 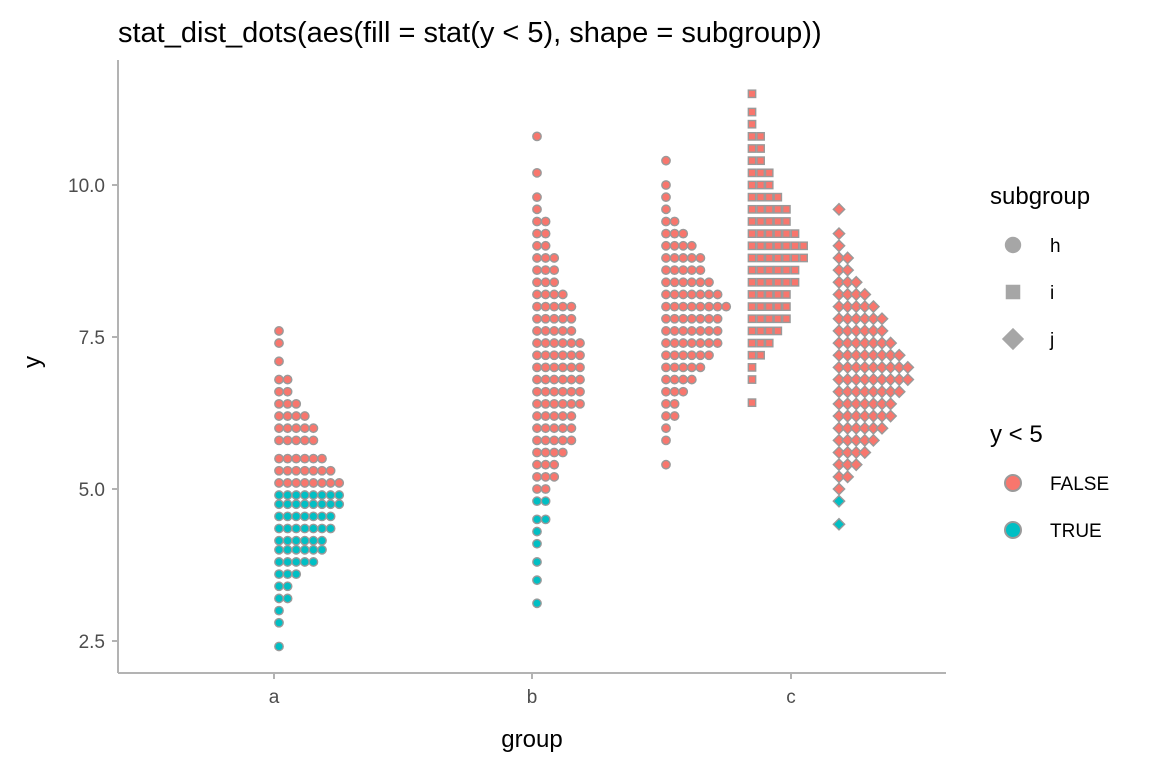 I want to click on x-tick-label: b, so click(x=532, y=697).